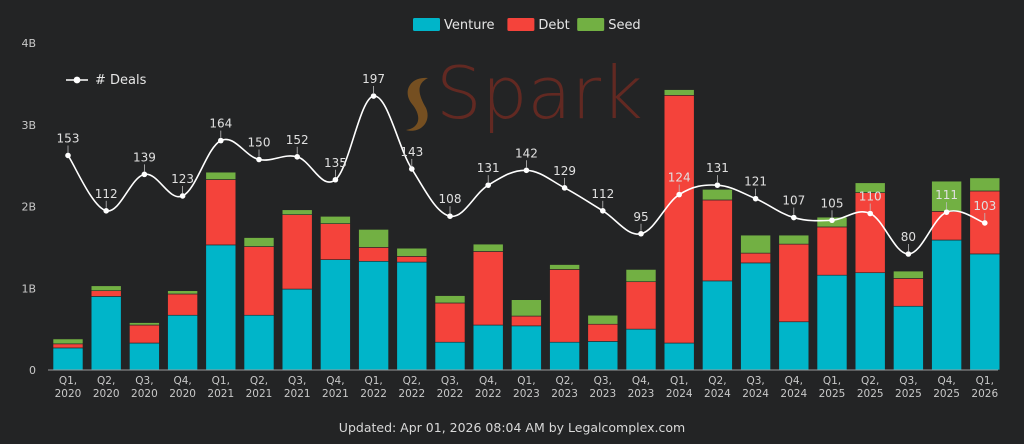 The image size is (1024, 444). Describe the element at coordinates (946, 387) in the screenshot. I see `x-tick-label: Q4, 2025` at that location.